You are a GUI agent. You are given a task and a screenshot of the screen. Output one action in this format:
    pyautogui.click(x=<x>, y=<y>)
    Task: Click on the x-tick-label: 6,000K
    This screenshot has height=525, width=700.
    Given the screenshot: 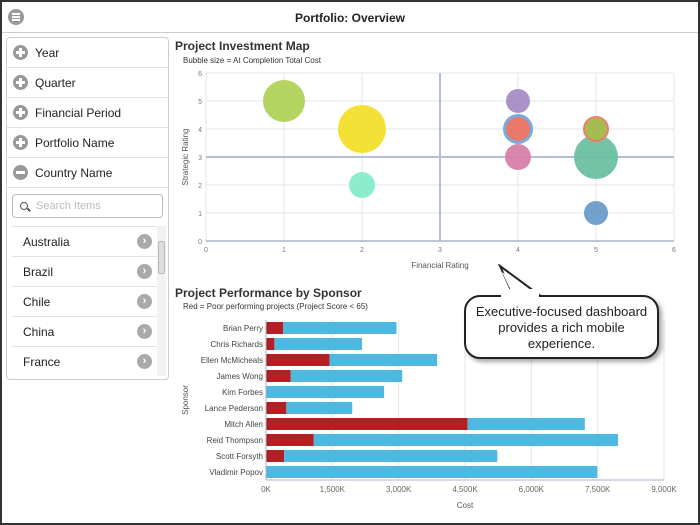 What is the action you would take?
    pyautogui.click(x=532, y=489)
    